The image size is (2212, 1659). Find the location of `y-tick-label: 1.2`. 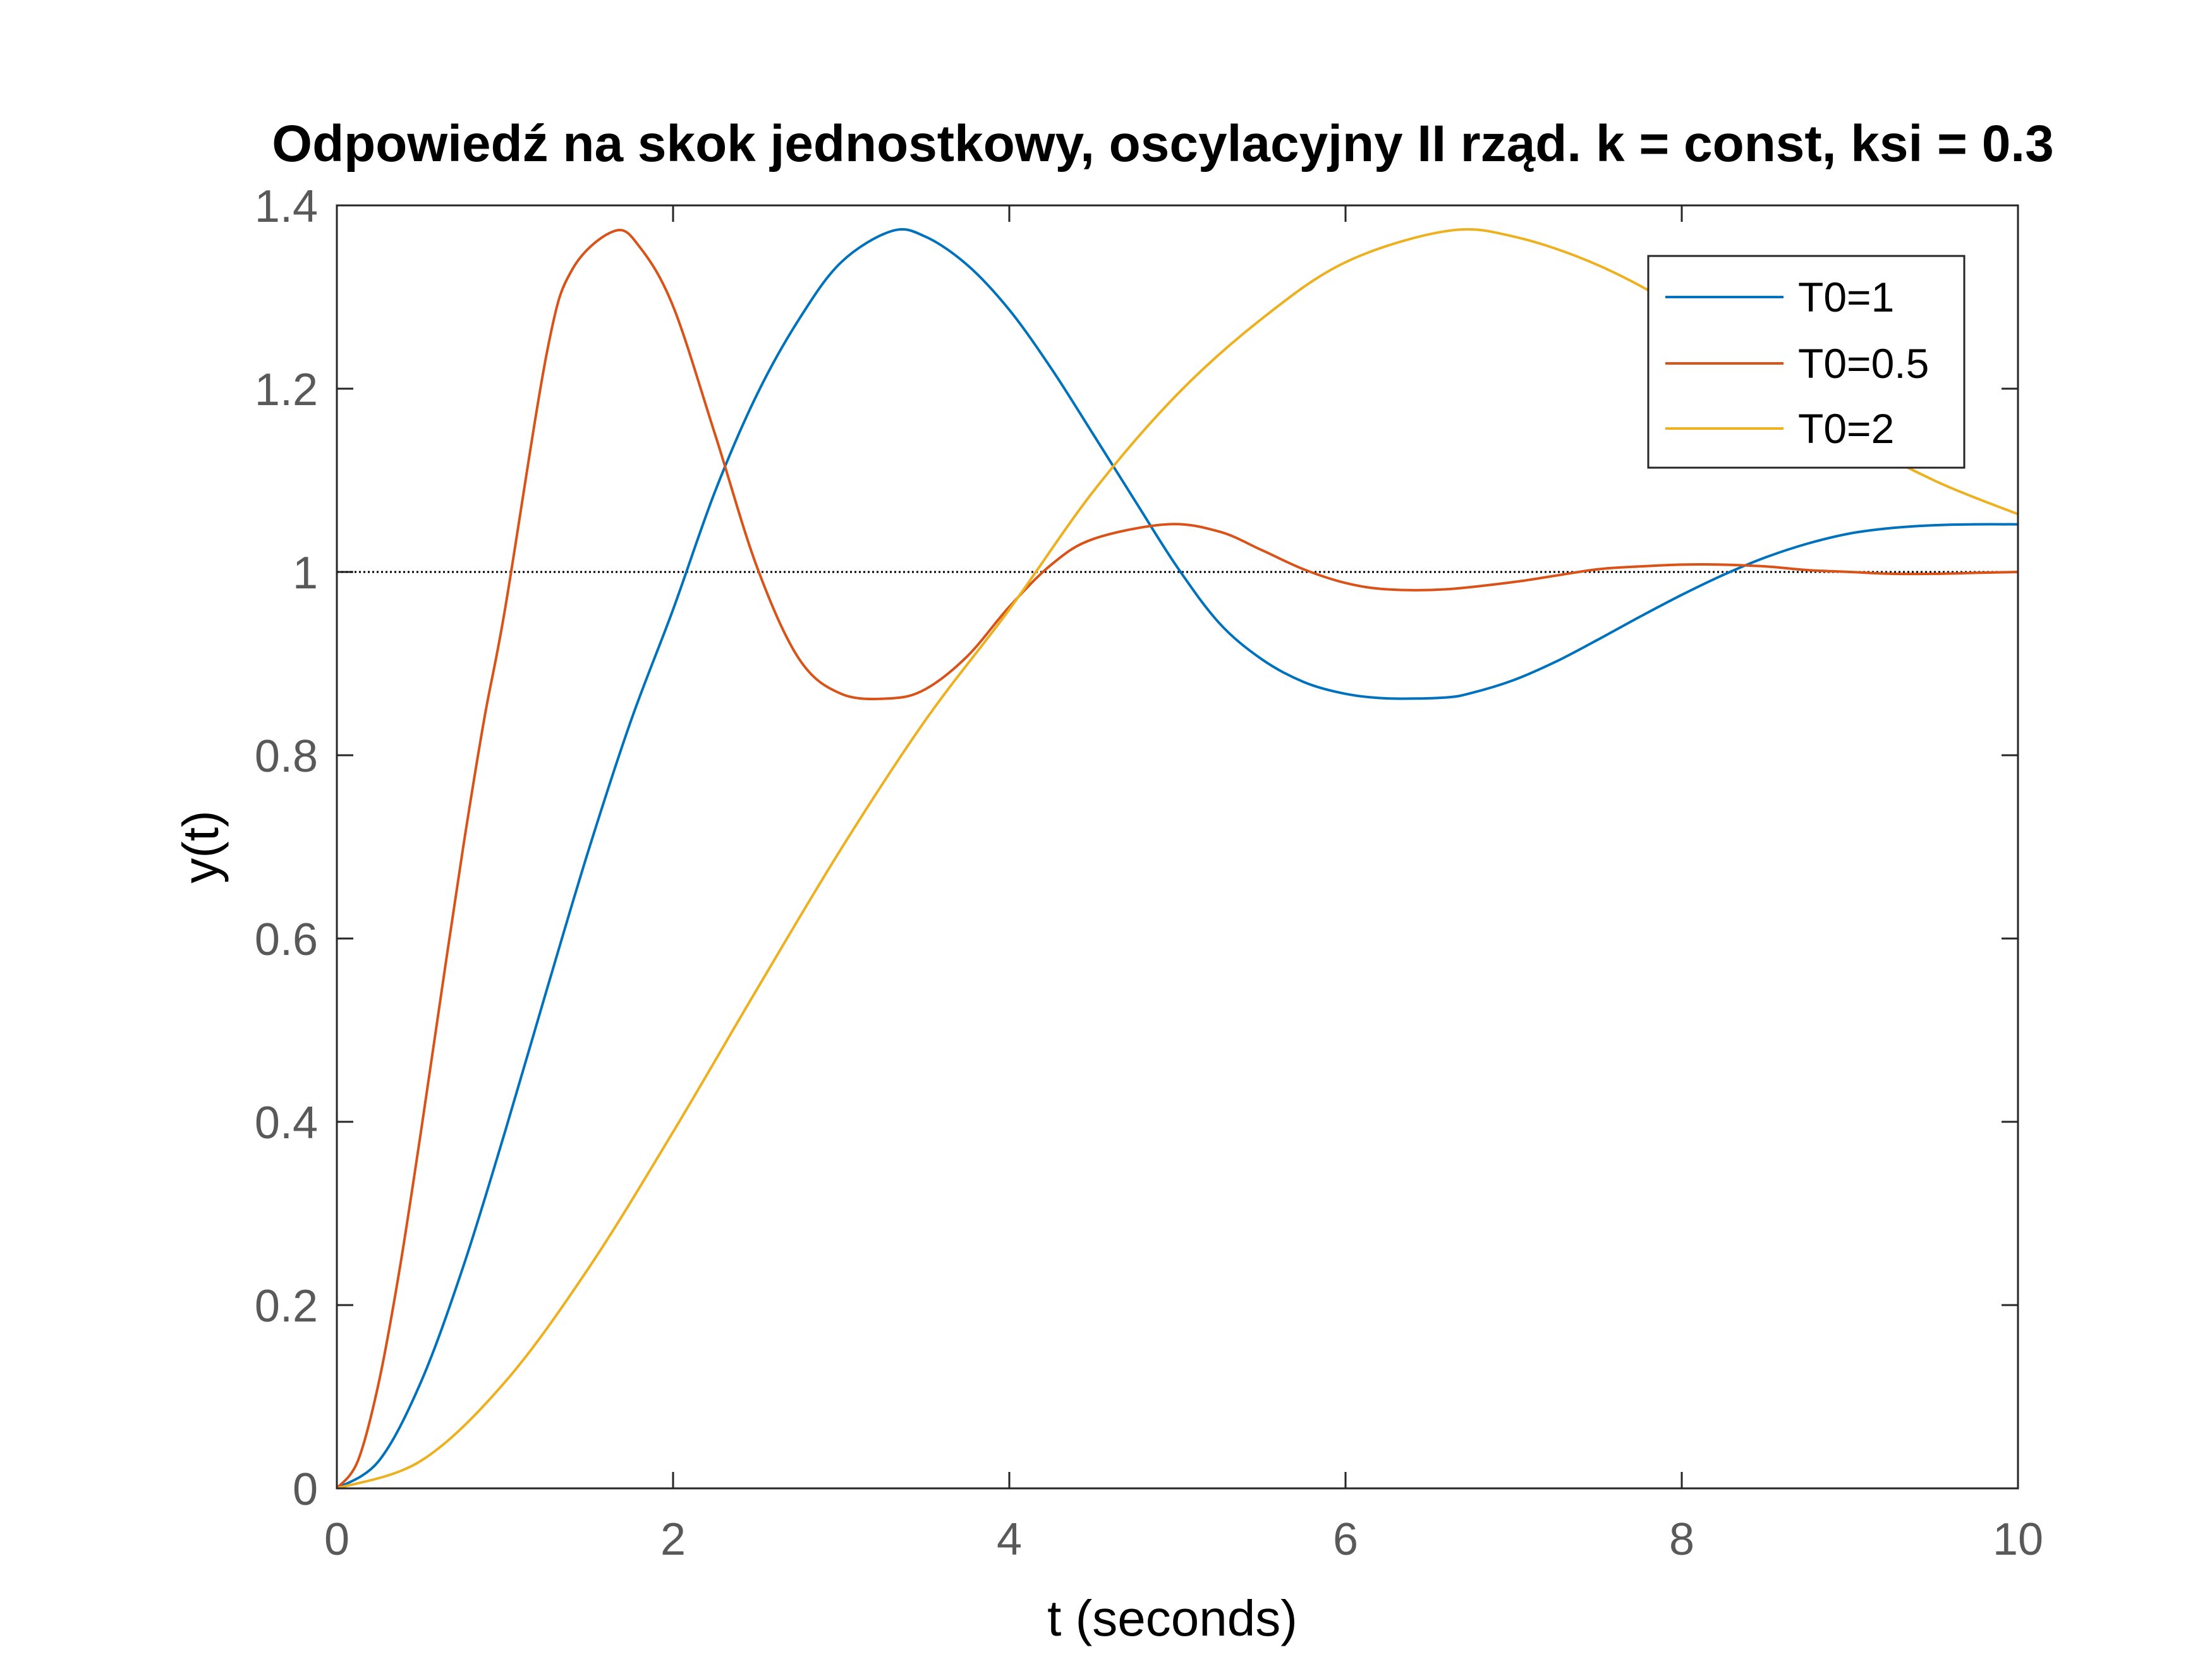

y-tick-label: 1.2 is located at coordinates (286, 390).